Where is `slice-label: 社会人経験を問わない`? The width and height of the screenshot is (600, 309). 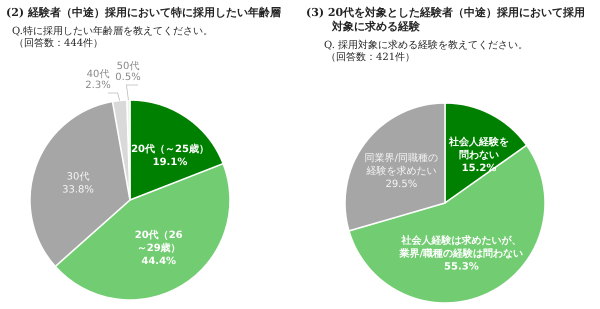 slice-label: 社会人経験を問わない is located at coordinates (478, 149).